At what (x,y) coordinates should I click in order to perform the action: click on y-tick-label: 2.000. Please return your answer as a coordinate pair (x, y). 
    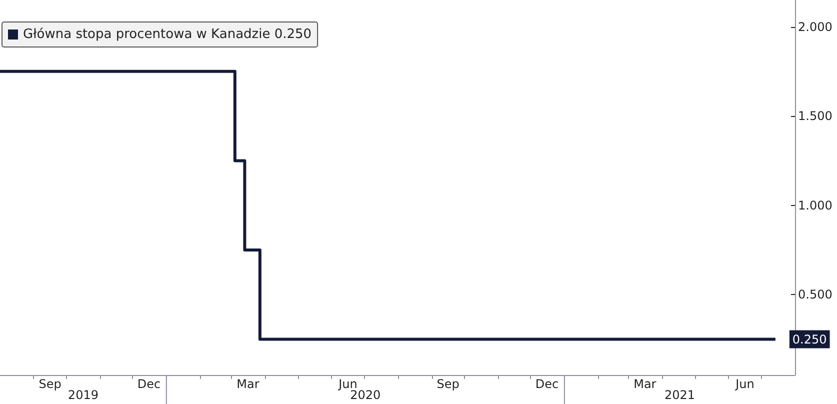
    Looking at the image, I should click on (815, 27).